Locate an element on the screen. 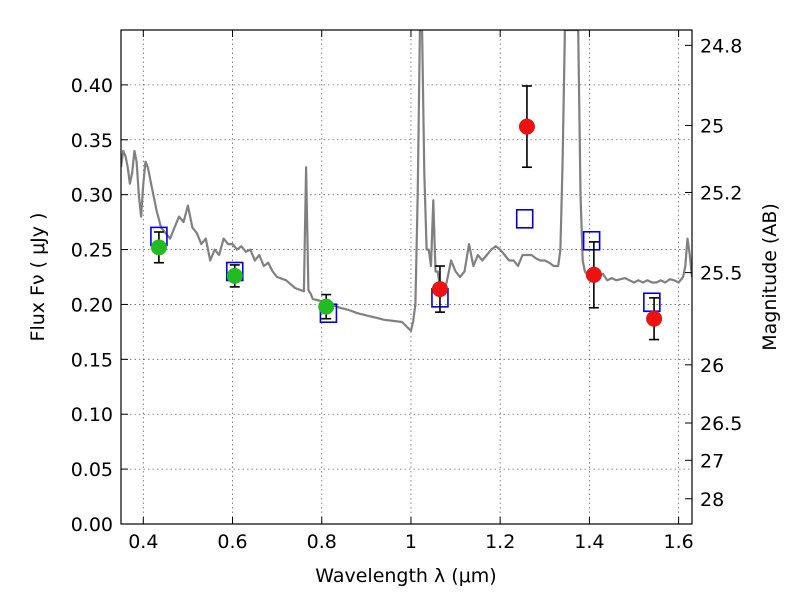 The width and height of the screenshot is (800, 600). y-tick-label: 0.35 is located at coordinates (92, 141).